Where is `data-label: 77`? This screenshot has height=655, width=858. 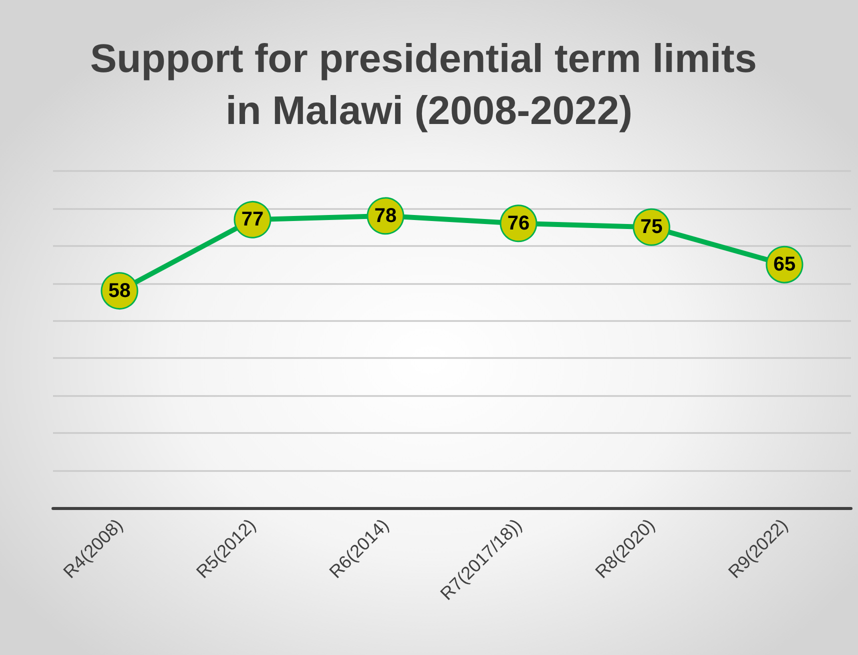
data-label: 77 is located at coordinates (252, 219).